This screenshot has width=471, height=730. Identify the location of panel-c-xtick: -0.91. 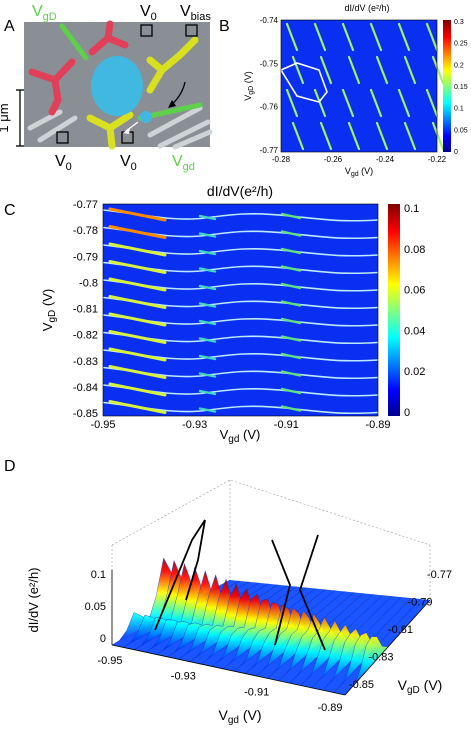
(286, 425).